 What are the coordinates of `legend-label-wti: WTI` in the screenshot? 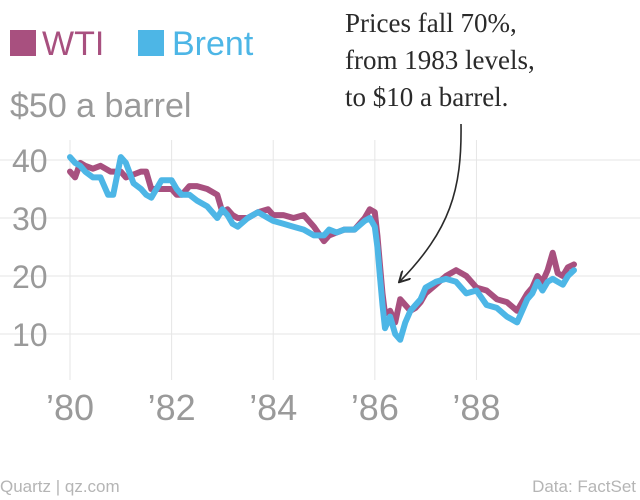 It's located at (73, 44).